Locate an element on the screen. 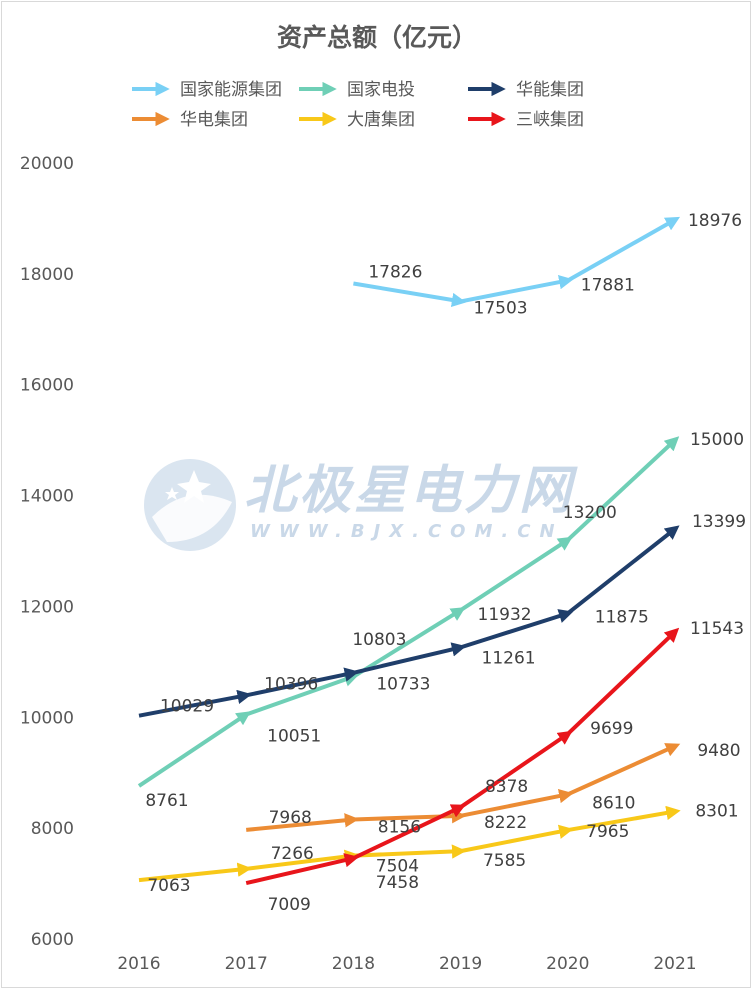  data-label: 17826 is located at coordinates (395, 273).